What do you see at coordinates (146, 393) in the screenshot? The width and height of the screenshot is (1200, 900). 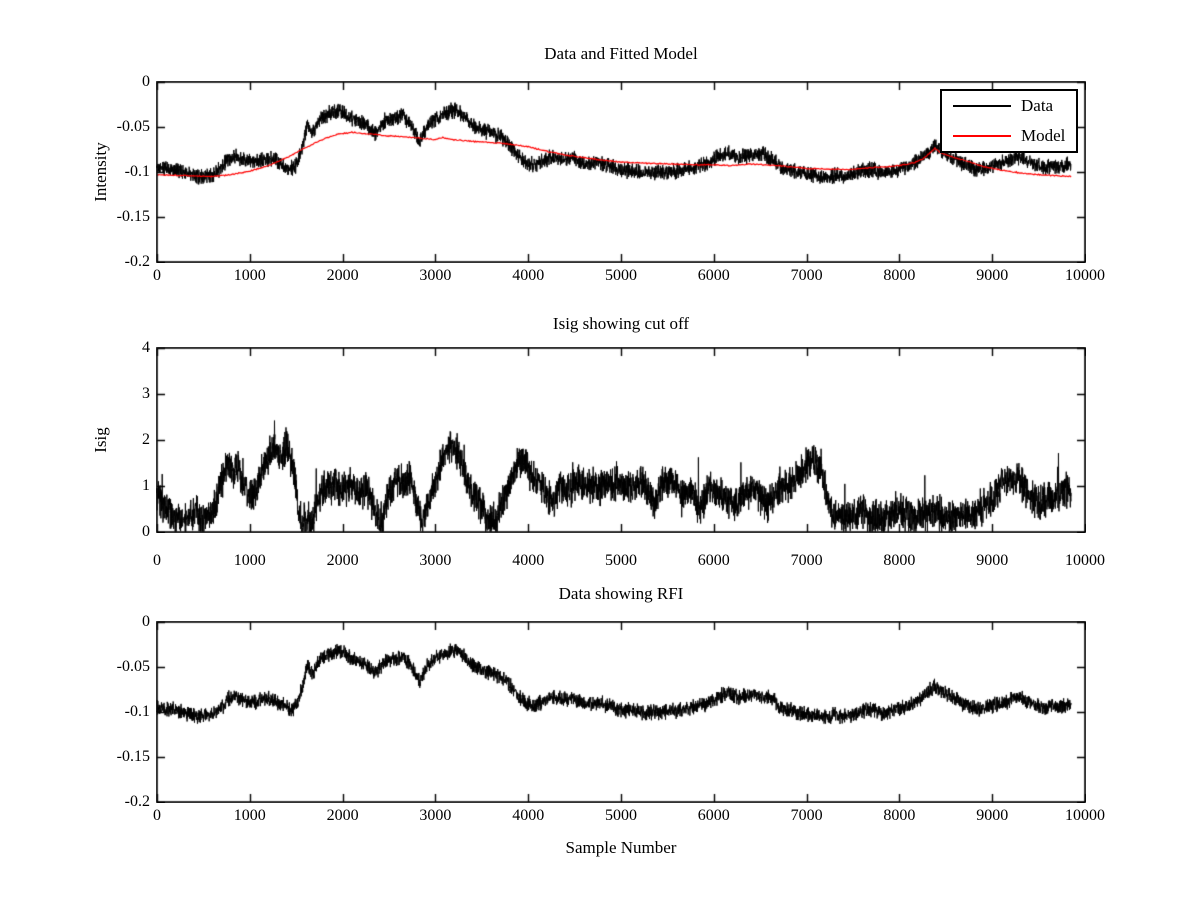 I see `y-tick-label: 3` at bounding box center [146, 393].